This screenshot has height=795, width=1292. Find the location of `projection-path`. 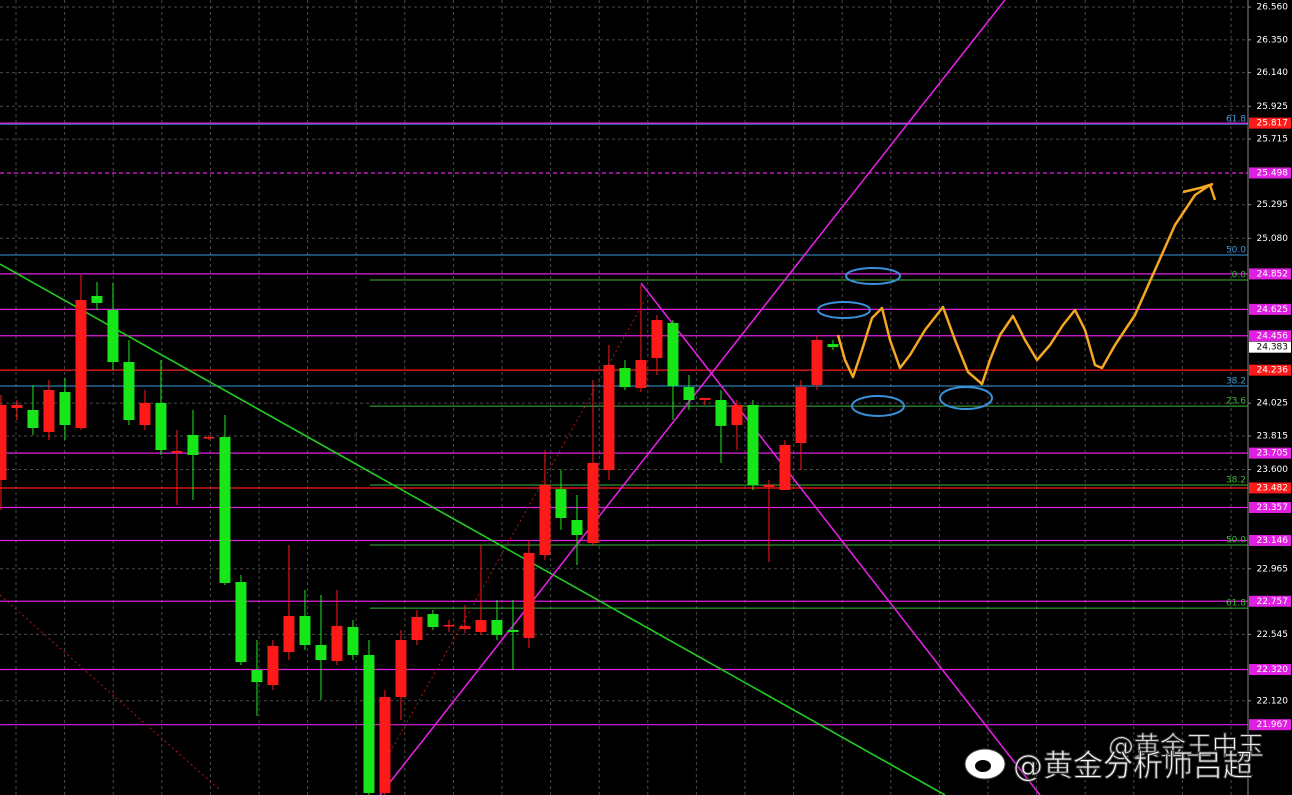

projection-path is located at coordinates (1026, 284).